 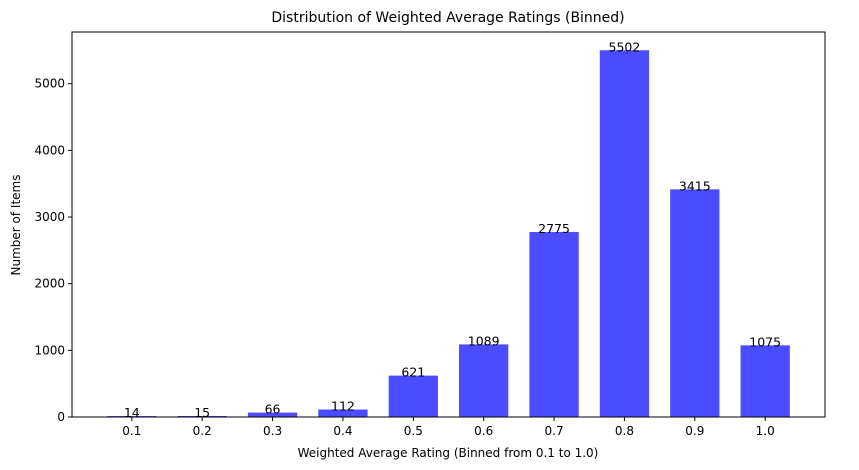 I want to click on bar-0.5, so click(x=413, y=396).